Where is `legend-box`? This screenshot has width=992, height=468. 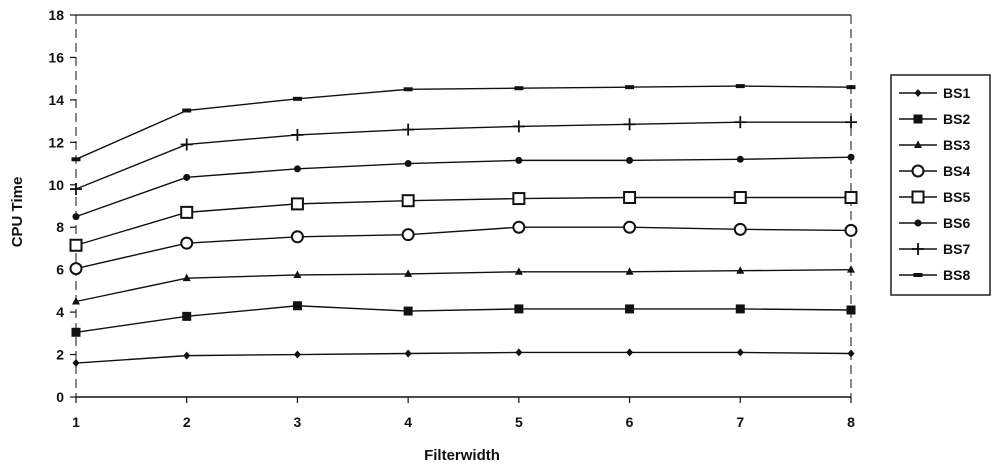 legend-box is located at coordinates (940, 185).